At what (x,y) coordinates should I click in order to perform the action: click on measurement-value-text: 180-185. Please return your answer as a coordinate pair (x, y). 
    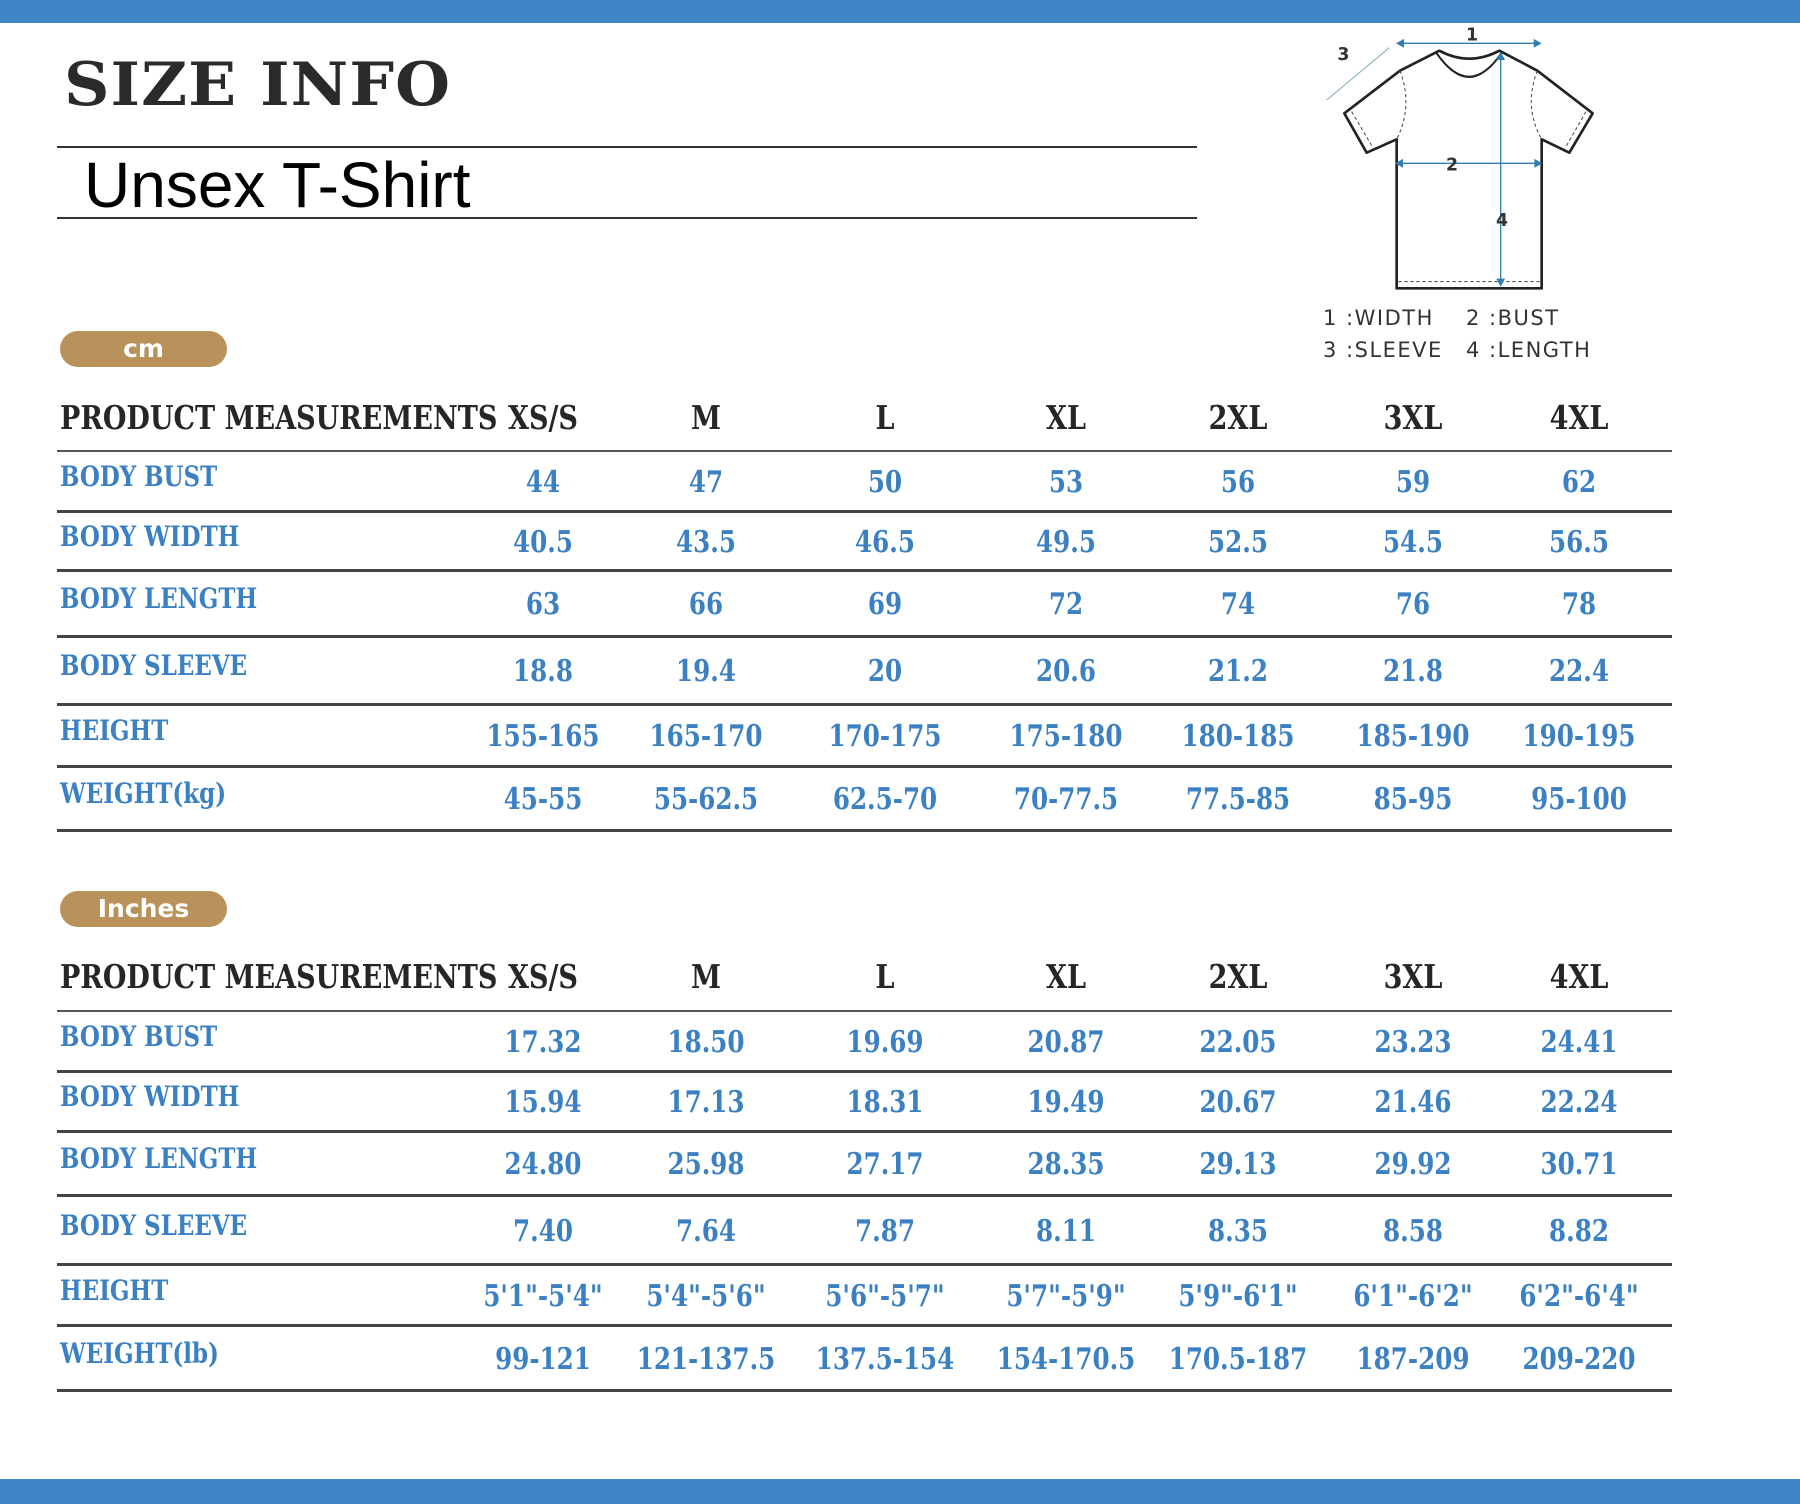
    Looking at the image, I should click on (1238, 736).